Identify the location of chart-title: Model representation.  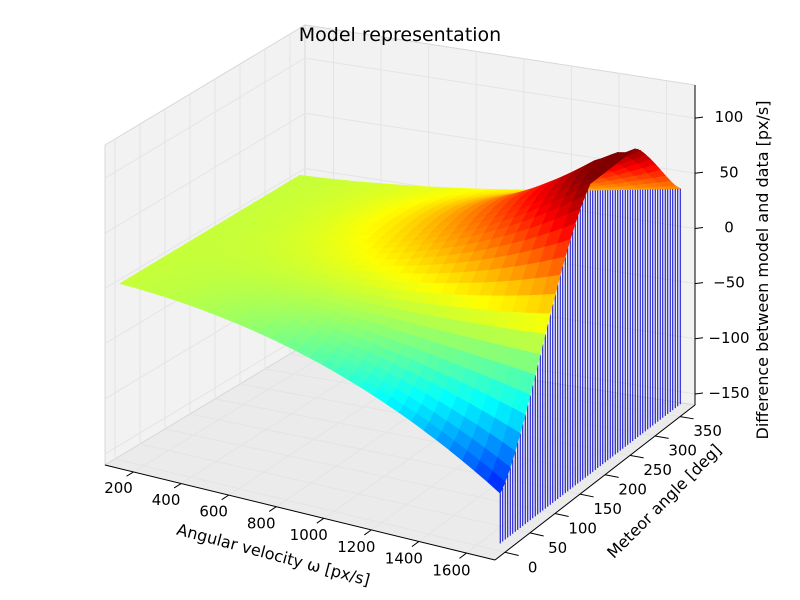
(400, 35).